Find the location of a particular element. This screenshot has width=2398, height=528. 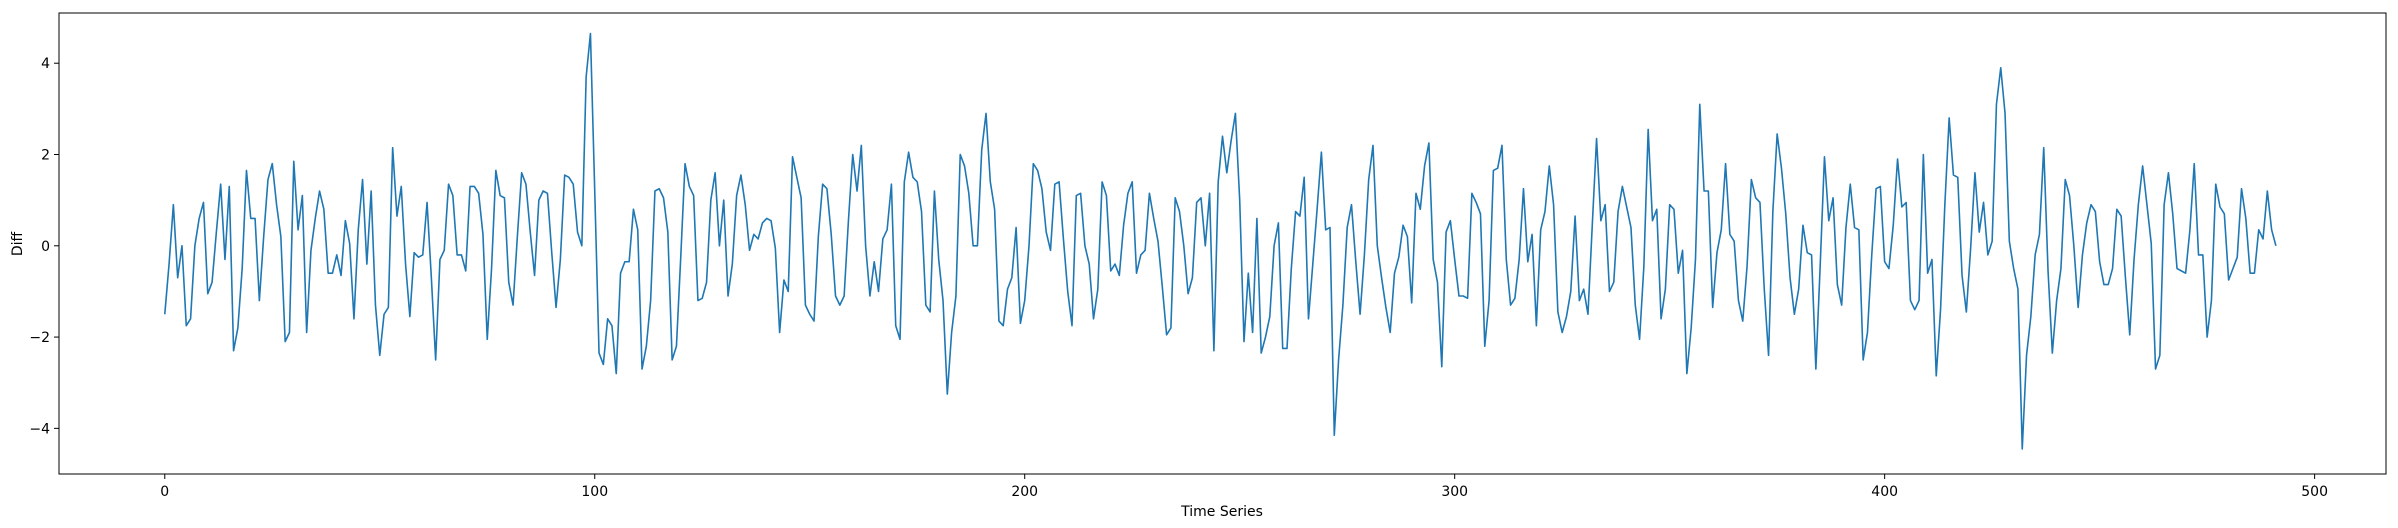

y-tick-label: −4 is located at coordinates (39, 429).